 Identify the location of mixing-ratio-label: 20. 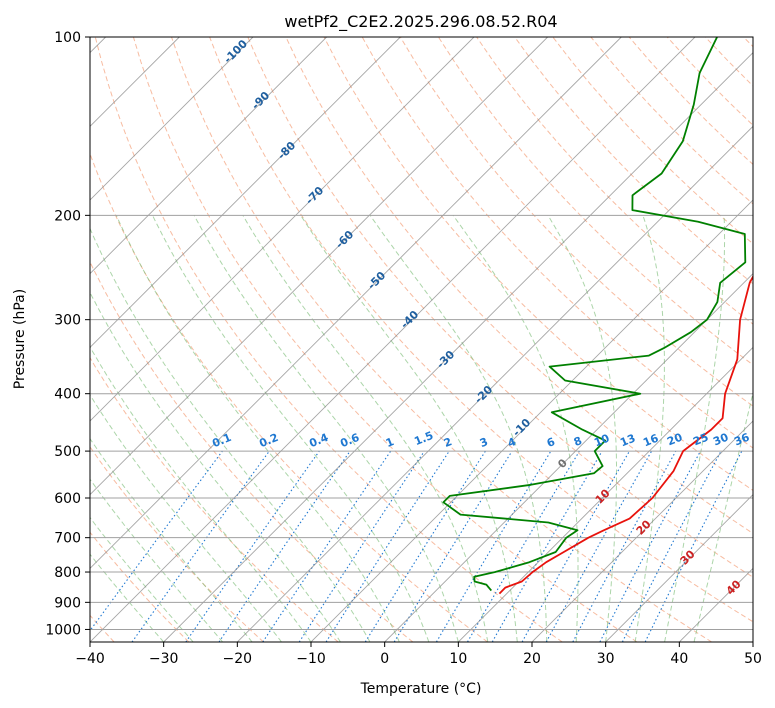
(674, 440).